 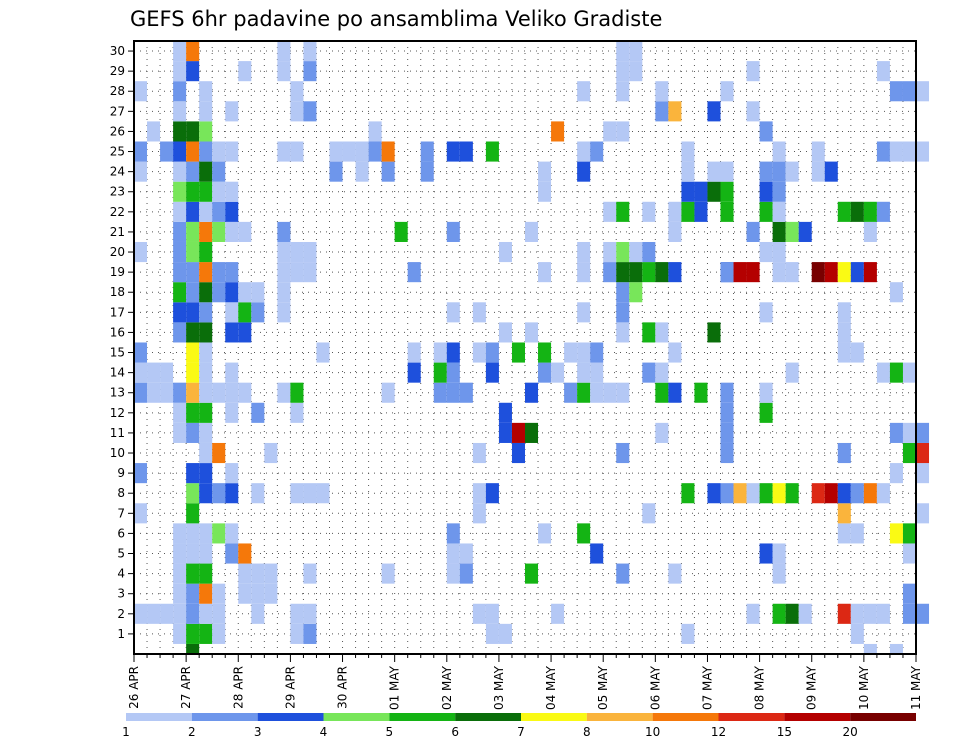 I want to click on y-tick-label: 26, so click(x=117, y=131).